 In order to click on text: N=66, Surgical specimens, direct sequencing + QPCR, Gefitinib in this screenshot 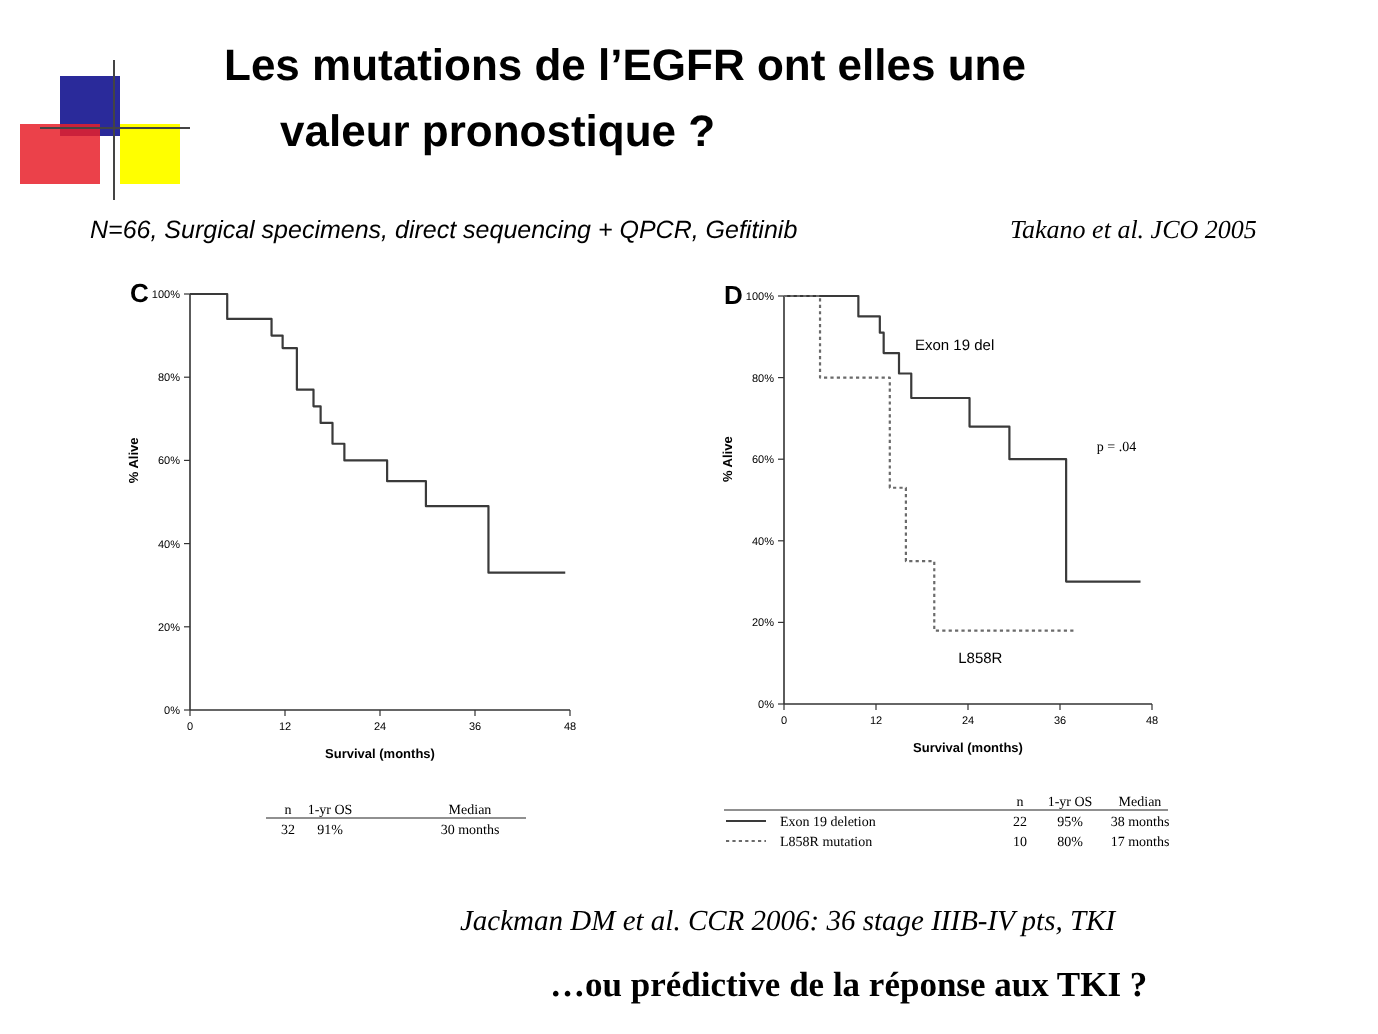, I will do `click(444, 230)`.